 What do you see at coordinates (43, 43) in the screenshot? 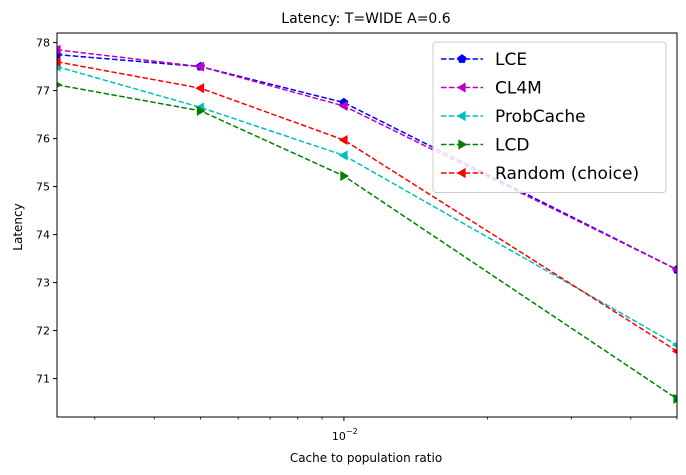
I see `y-tick-label: 78` at bounding box center [43, 43].